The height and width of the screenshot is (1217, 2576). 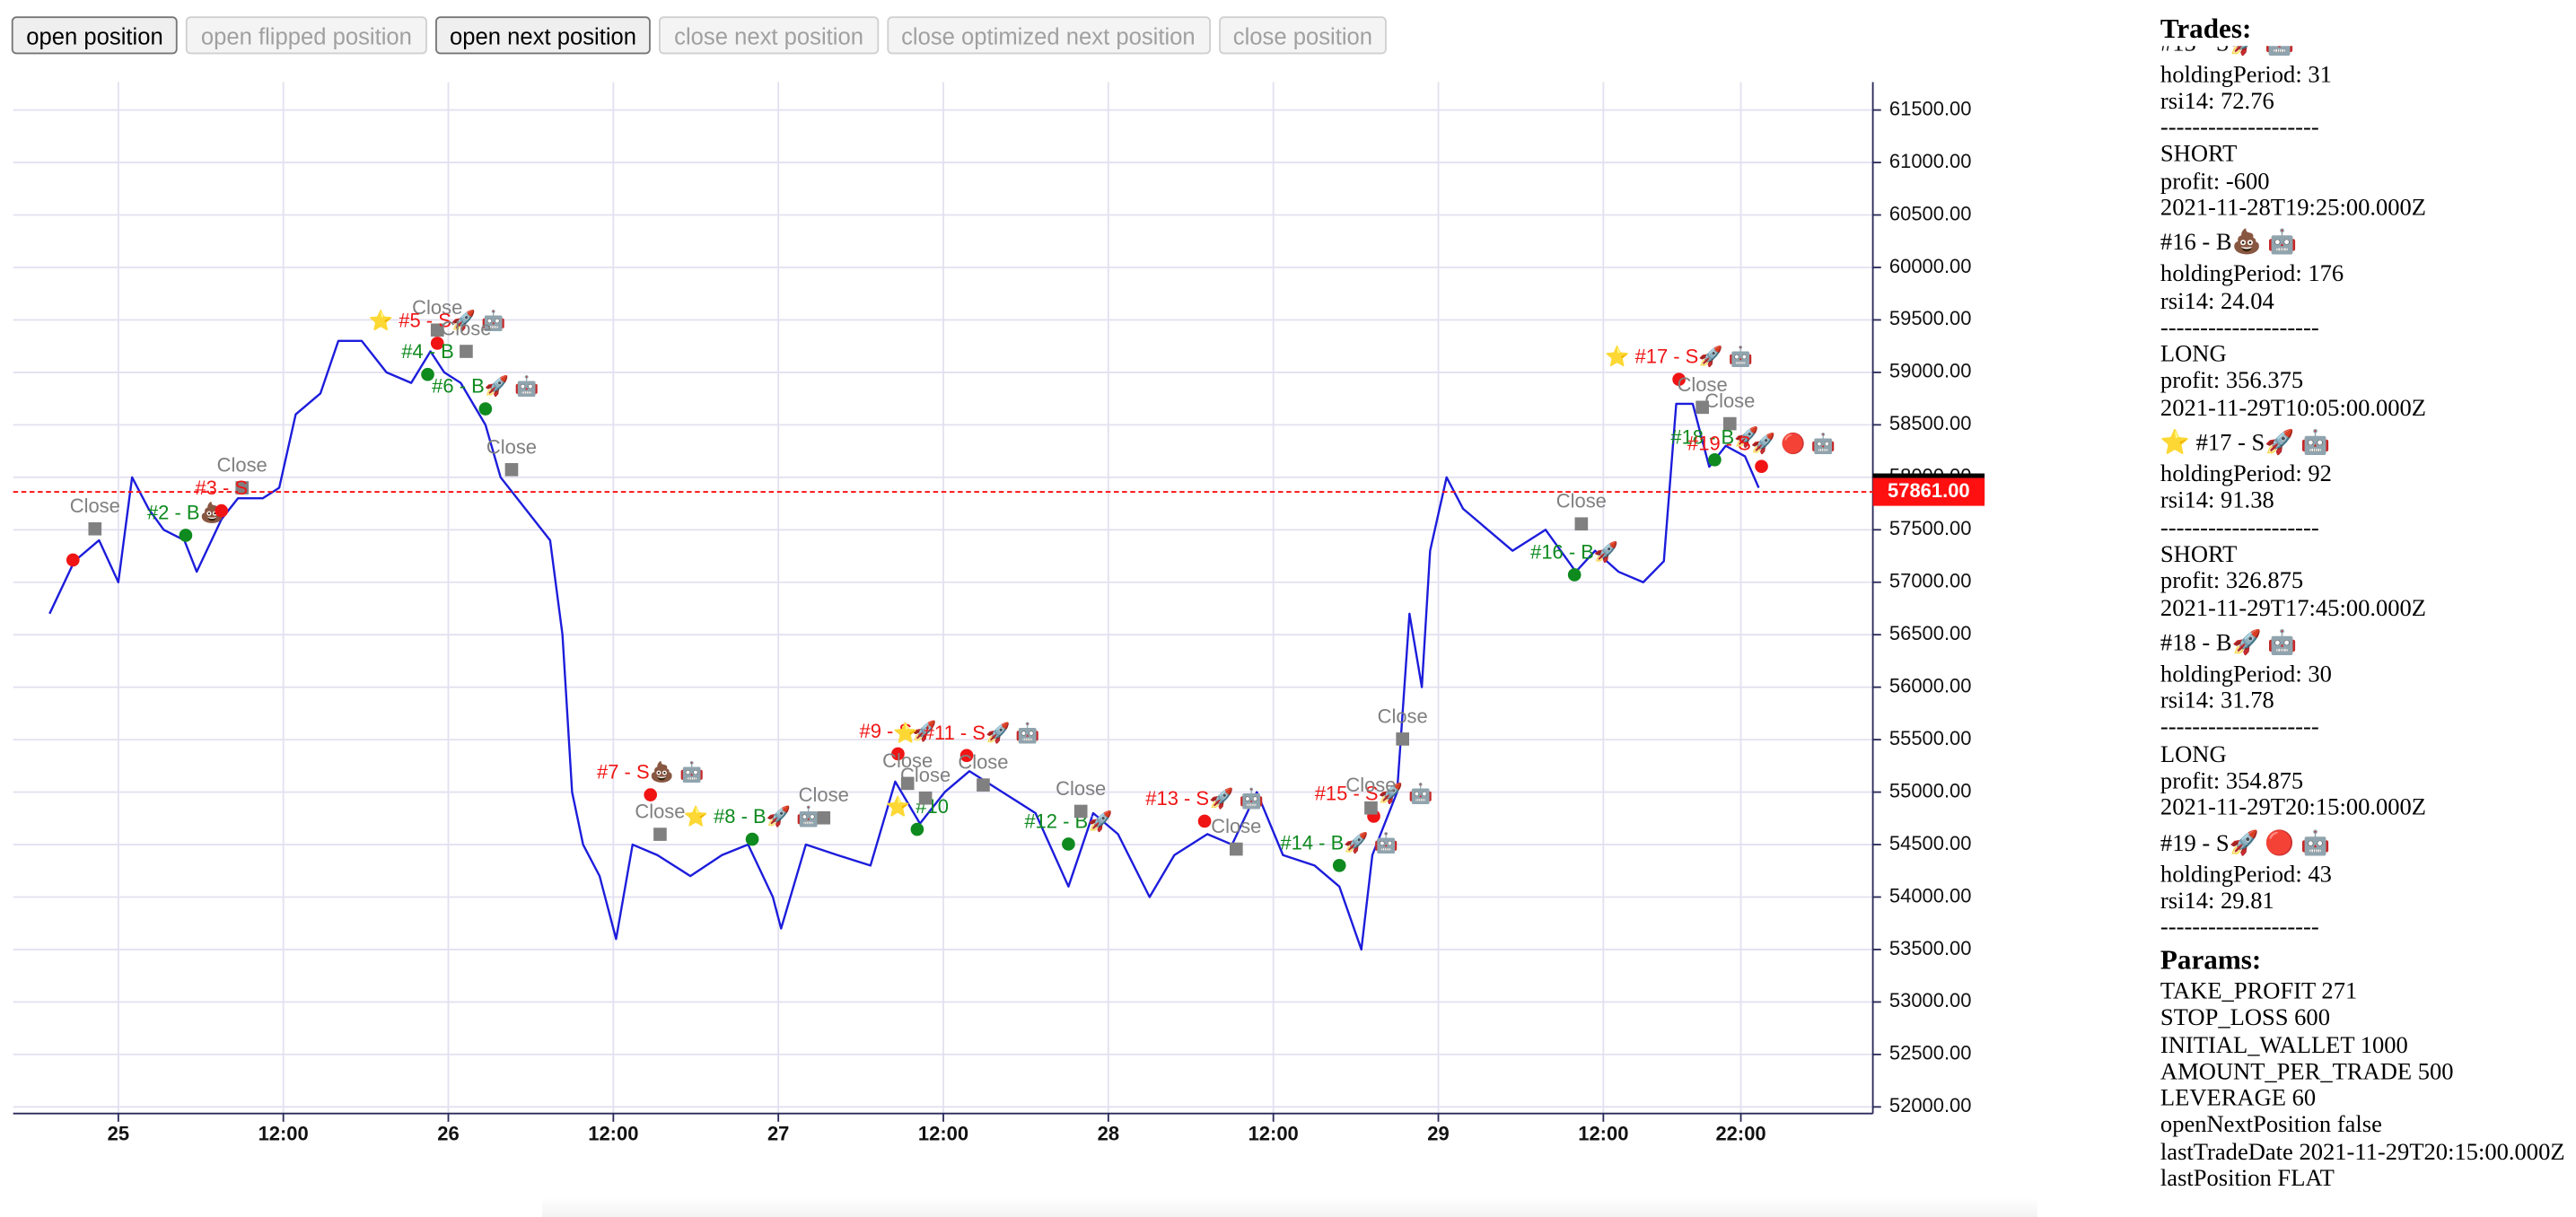 I want to click on y-tick-label: 52500.00, so click(x=1930, y=1053).